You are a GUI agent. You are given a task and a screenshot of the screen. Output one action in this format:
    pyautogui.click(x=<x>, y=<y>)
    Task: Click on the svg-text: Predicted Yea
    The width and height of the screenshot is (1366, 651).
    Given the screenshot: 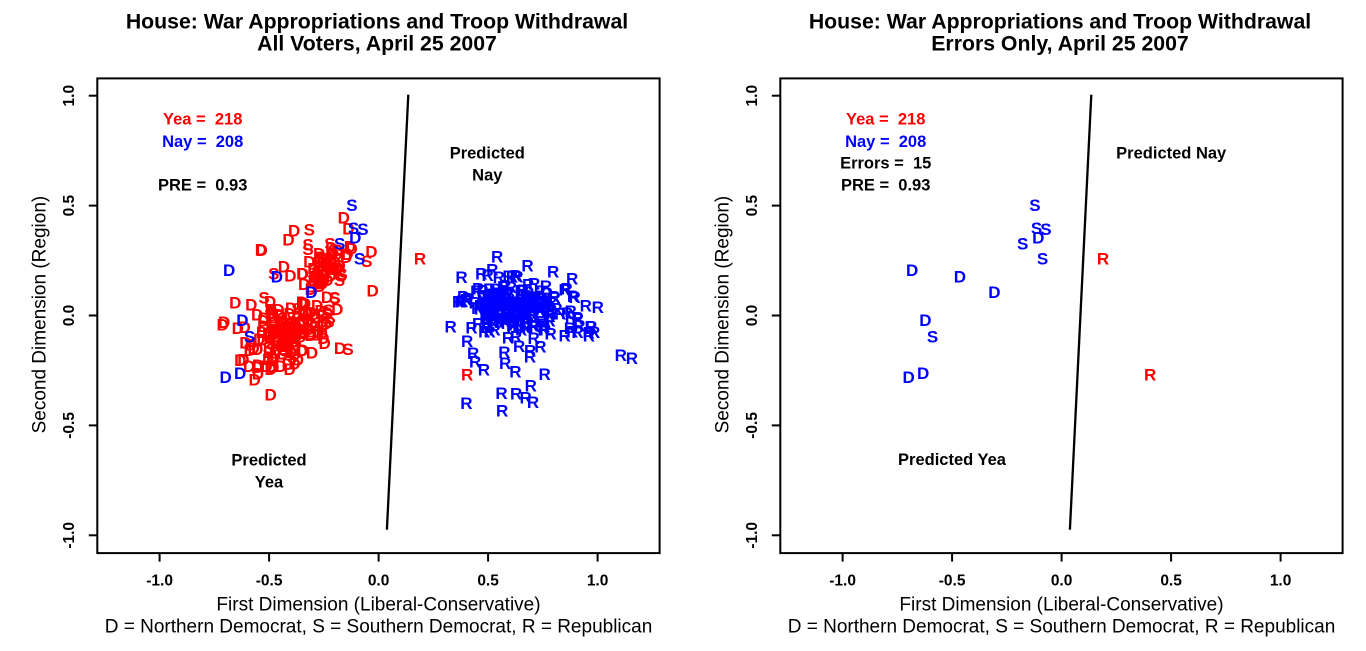 What is the action you would take?
    pyautogui.click(x=952, y=460)
    